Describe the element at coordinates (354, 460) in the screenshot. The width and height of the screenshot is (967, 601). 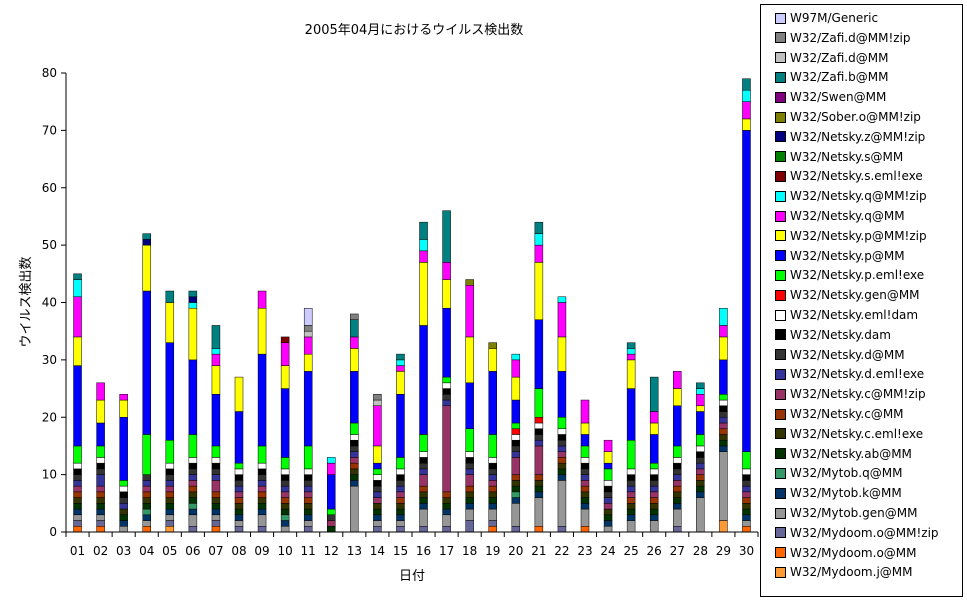
I see `bar-segment-13-s9` at that location.